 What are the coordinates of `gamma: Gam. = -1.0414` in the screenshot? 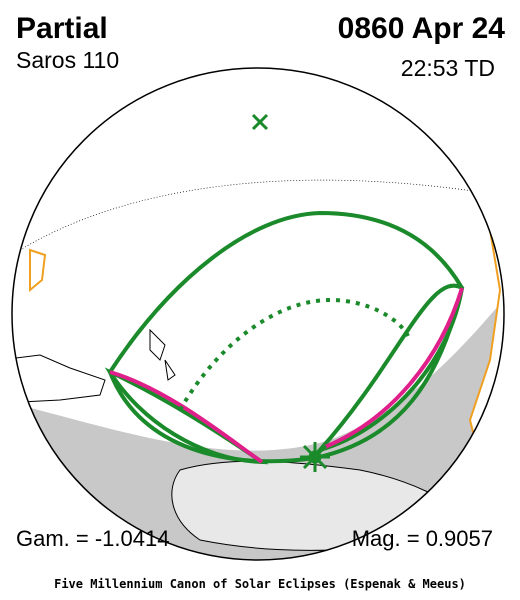 It's located at (92, 538).